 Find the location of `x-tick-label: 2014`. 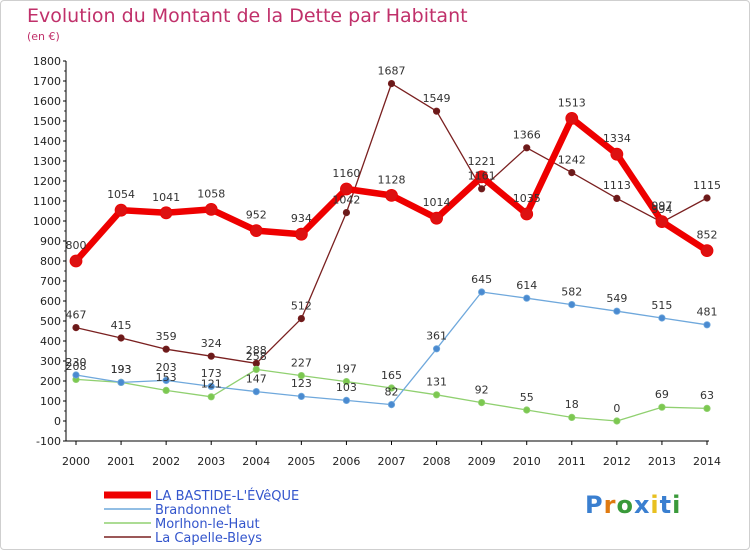

x-tick-label: 2014 is located at coordinates (707, 461).